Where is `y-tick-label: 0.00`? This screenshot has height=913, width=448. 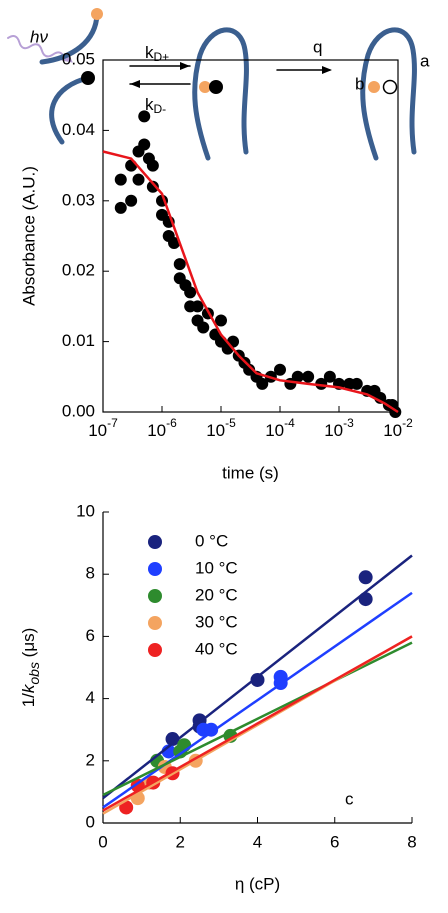 y-tick-label: 0.00 is located at coordinates (78, 410).